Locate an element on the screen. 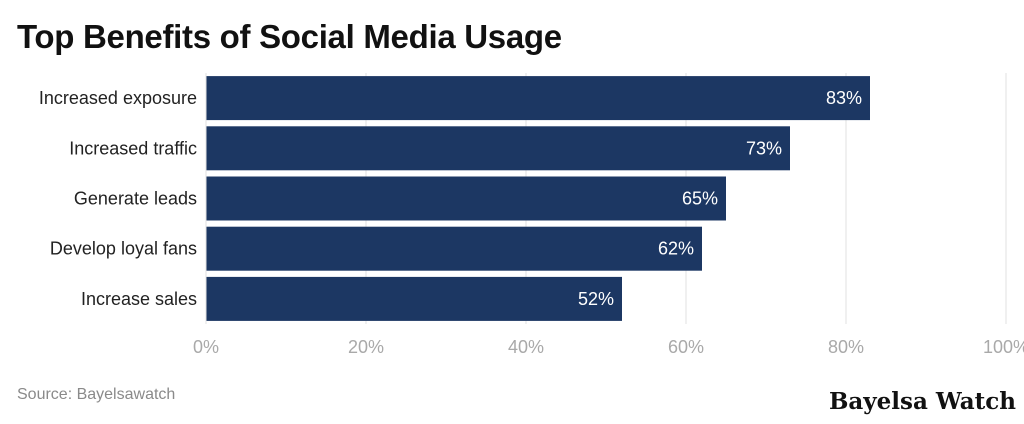 The image size is (1024, 424). x-tick-label: 0% is located at coordinates (206, 347).